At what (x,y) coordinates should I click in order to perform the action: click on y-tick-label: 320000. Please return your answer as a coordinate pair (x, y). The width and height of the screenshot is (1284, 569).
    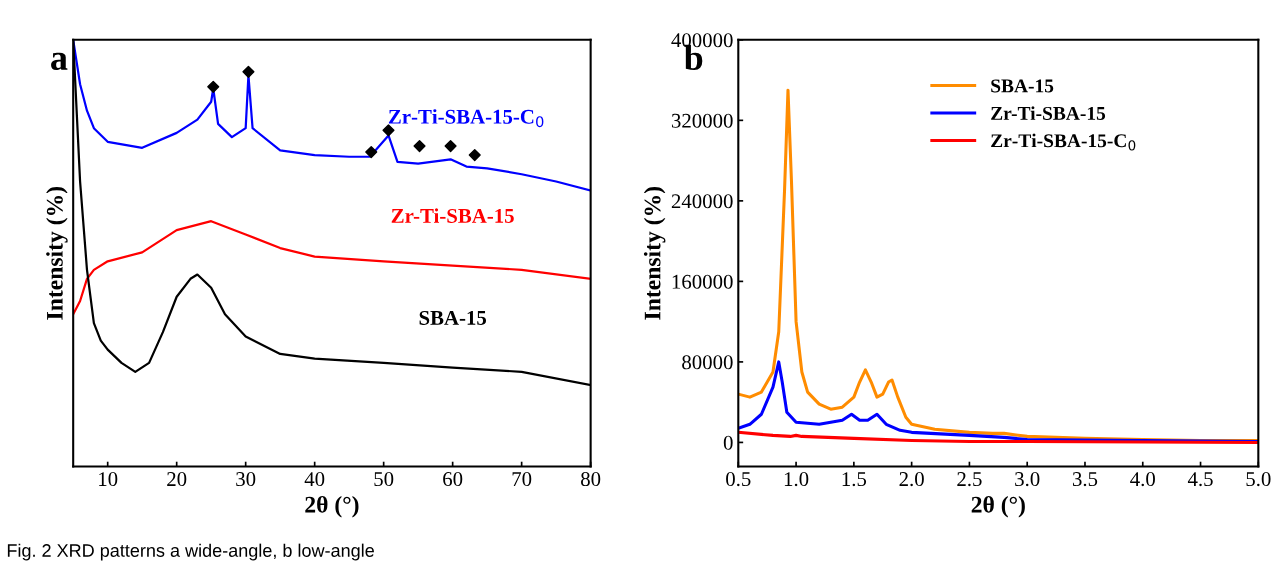
    Looking at the image, I should click on (702, 120).